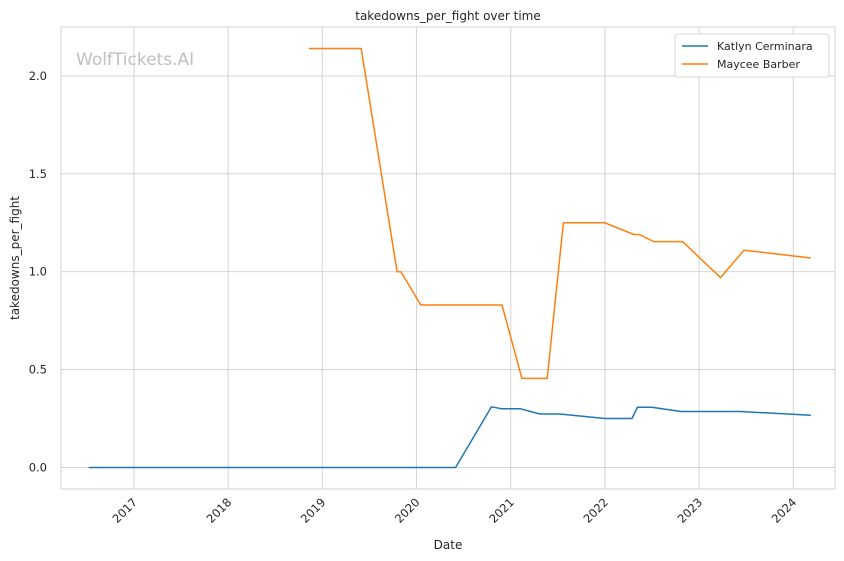 This screenshot has height=561, width=844. I want to click on x-tick-labels: 2017 2018 2019 2020 2021 2022 2023 2024, so click(455, 510).